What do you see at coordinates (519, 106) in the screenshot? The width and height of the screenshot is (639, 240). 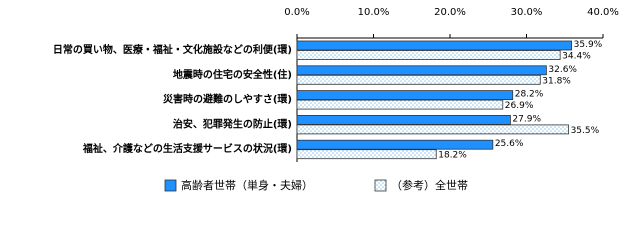 I see `value-label: 26.9%` at bounding box center [519, 106].